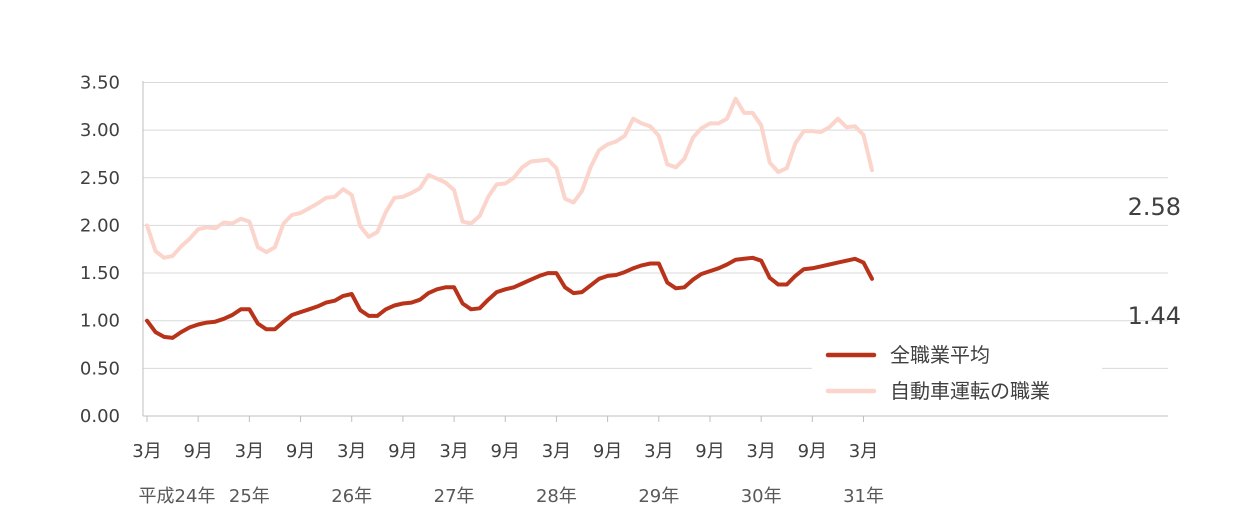  I want to click on y-tick-label: 1.50, so click(100, 273).